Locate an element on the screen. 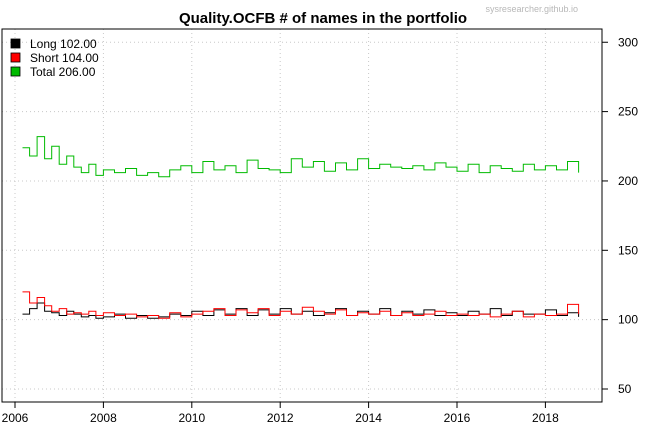 Image resolution: width=648 pixels, height=432 pixels. x-tick-label: 2008 is located at coordinates (103, 418).